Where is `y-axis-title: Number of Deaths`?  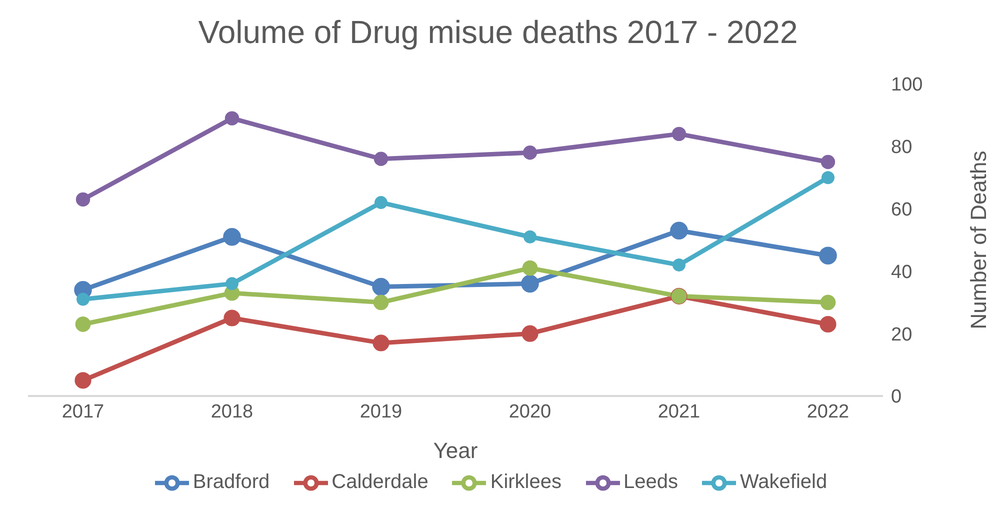 y-axis-title: Number of Deaths is located at coordinates (978, 240).